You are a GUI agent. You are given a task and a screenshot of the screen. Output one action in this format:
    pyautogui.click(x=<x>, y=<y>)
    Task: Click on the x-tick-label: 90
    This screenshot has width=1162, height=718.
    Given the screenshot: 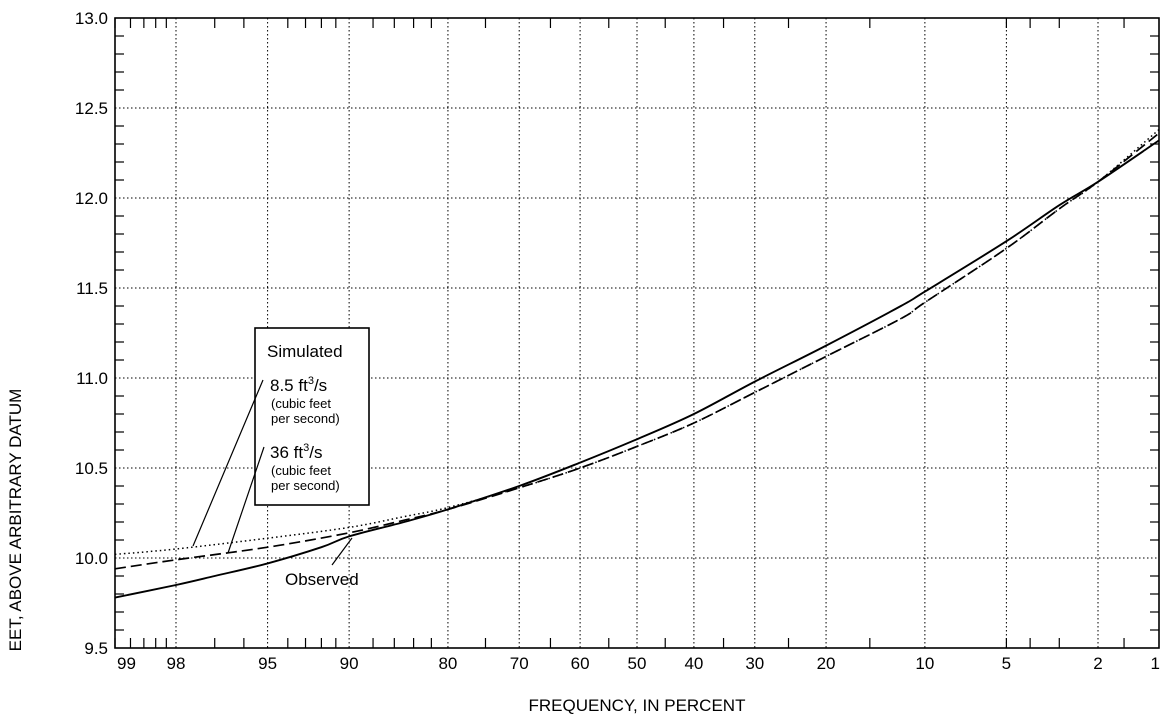 What is the action you would take?
    pyautogui.click(x=349, y=663)
    